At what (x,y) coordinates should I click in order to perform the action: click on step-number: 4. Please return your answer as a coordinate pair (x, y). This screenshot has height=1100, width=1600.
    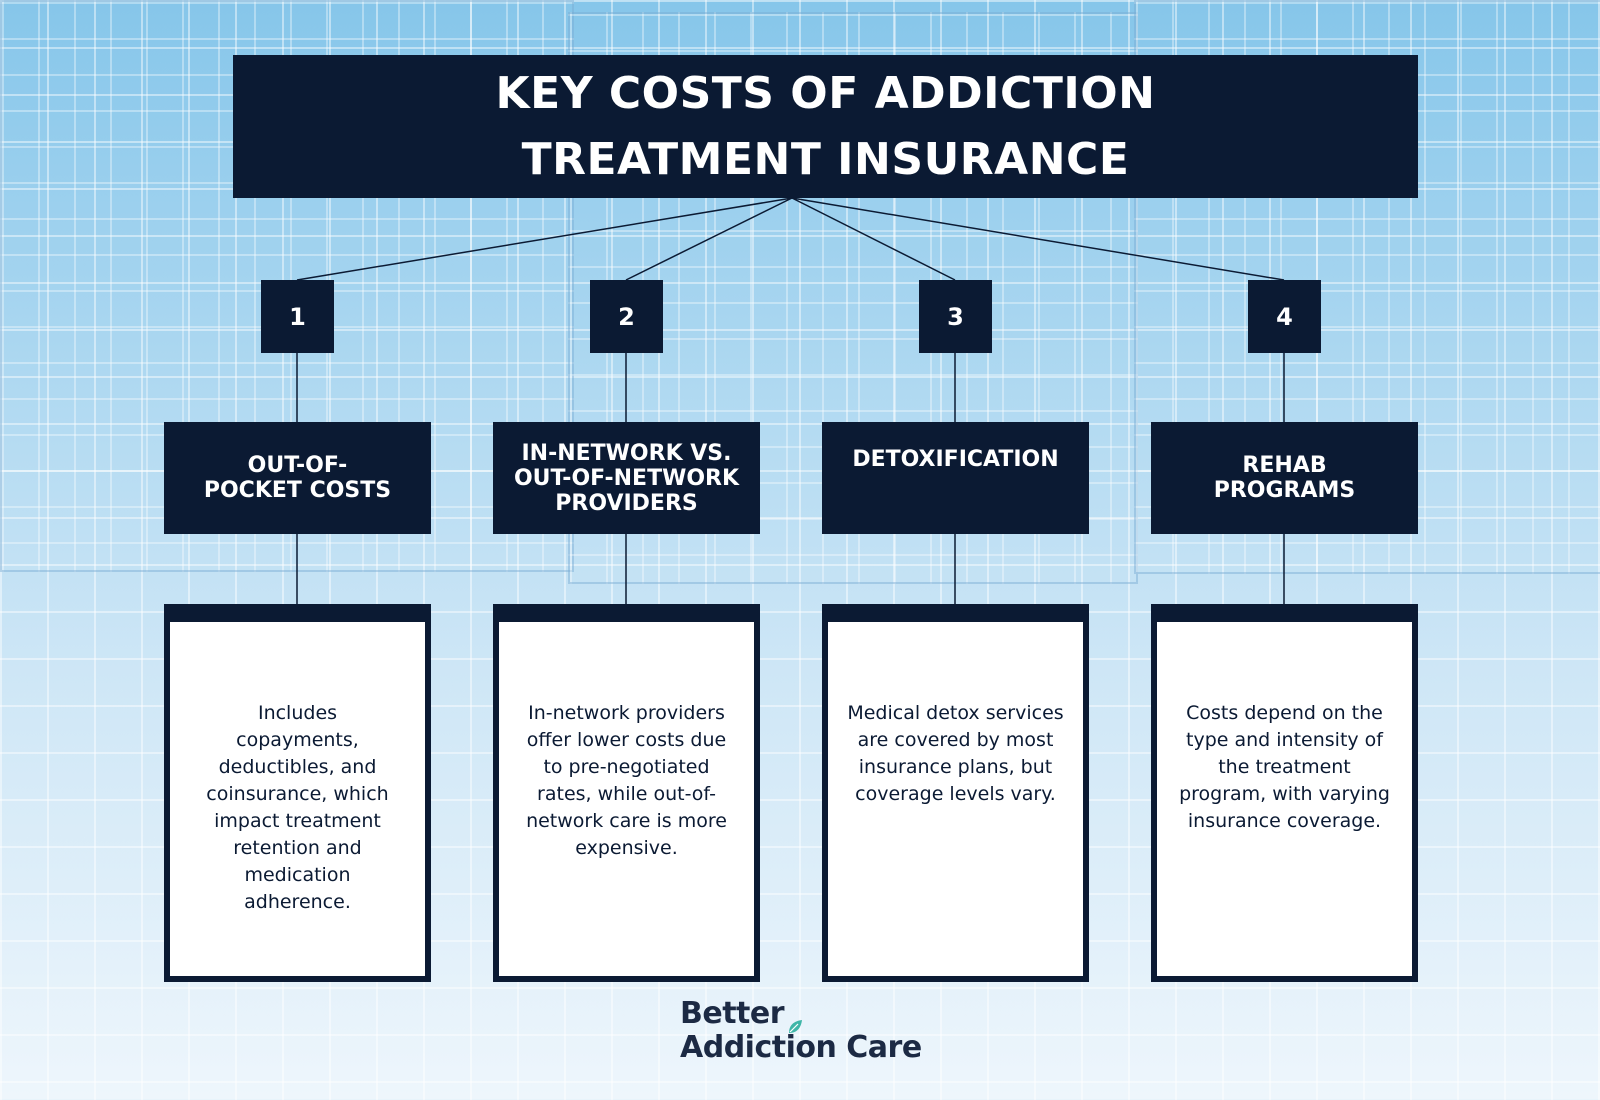
    Looking at the image, I should click on (1284, 316).